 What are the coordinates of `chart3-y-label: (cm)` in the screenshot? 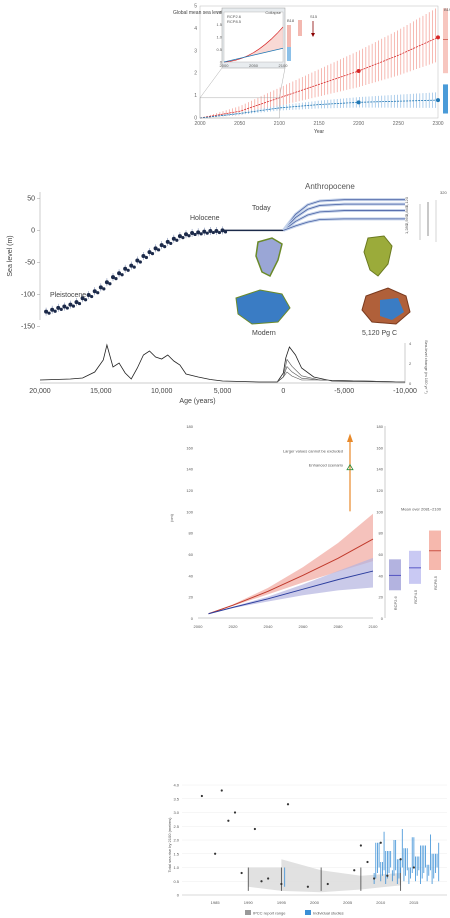 It's located at (171, 517).